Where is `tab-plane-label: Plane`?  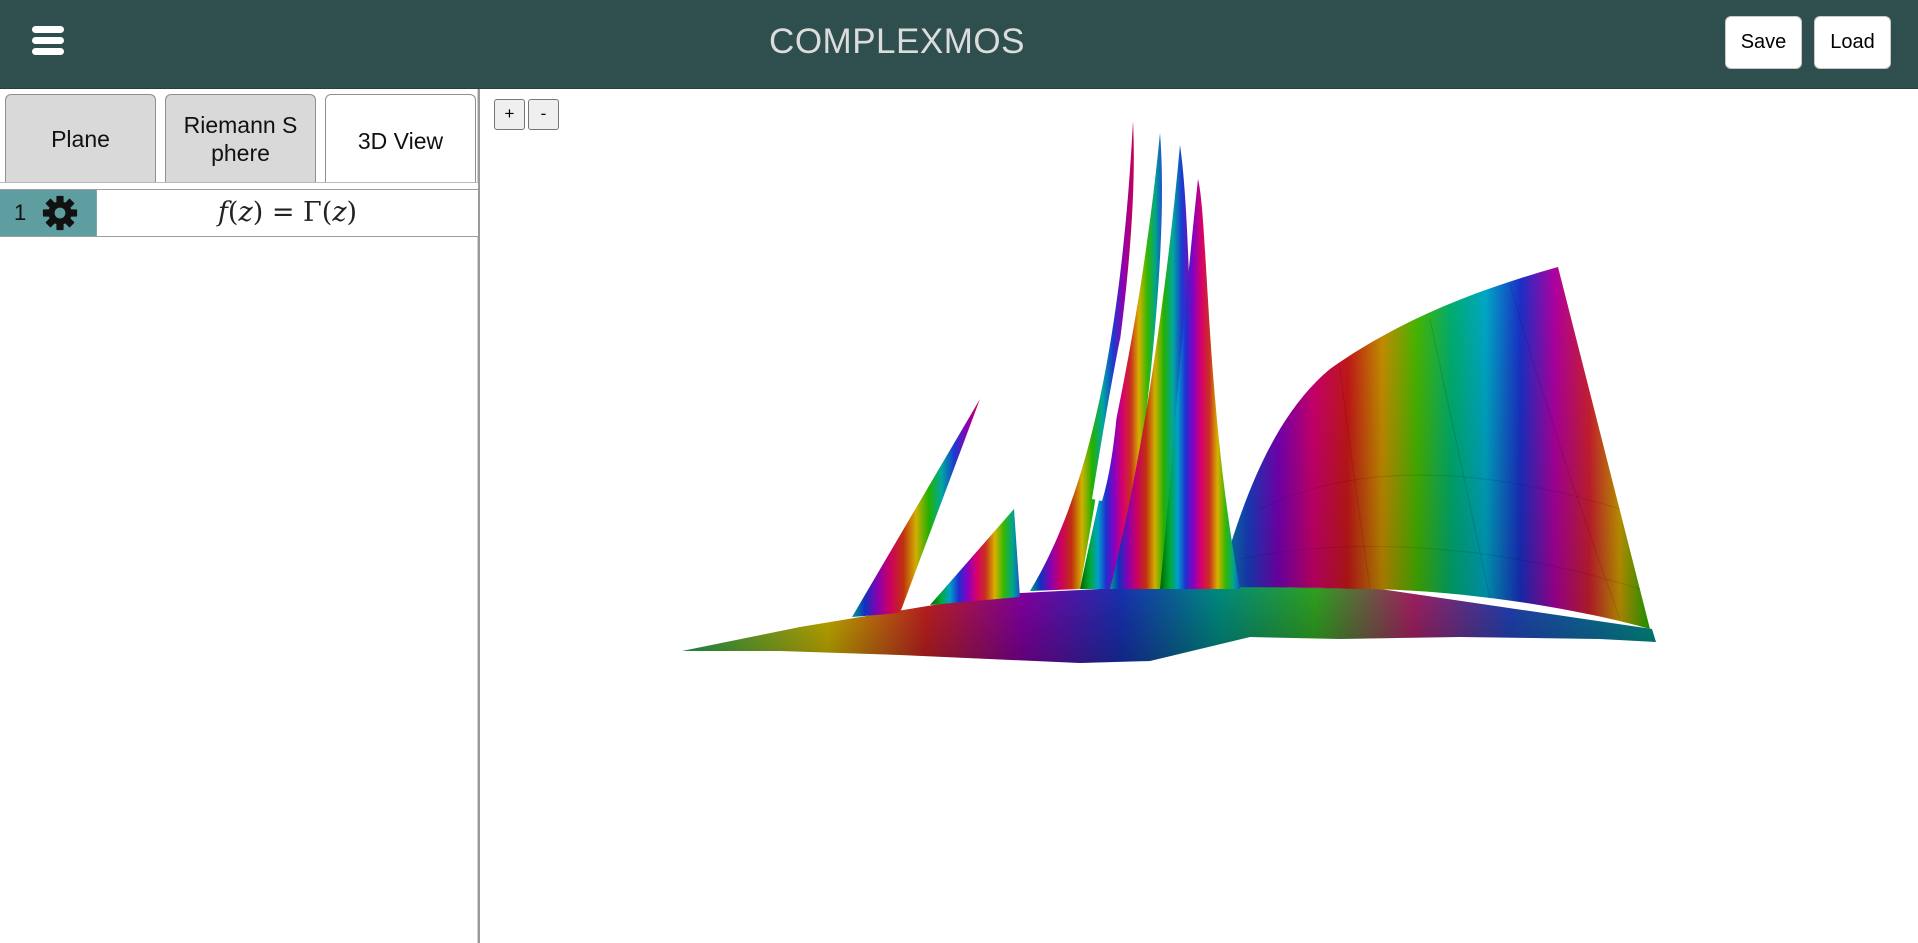
tab-plane-label: Plane is located at coordinates (80, 138).